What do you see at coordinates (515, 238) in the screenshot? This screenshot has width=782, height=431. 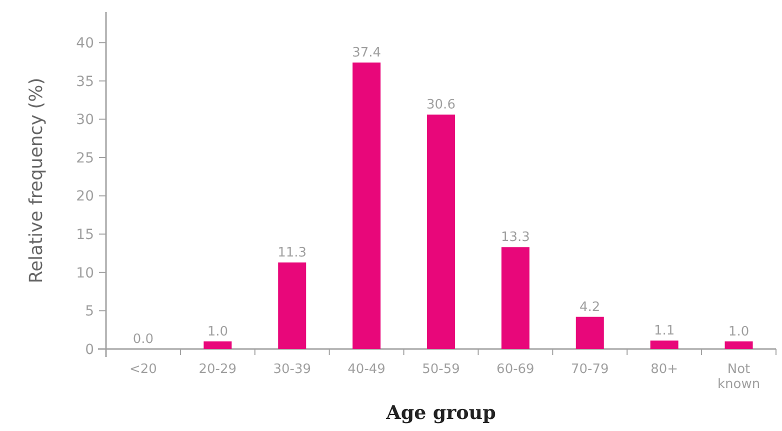 I see `data-label: 13.3` at bounding box center [515, 238].